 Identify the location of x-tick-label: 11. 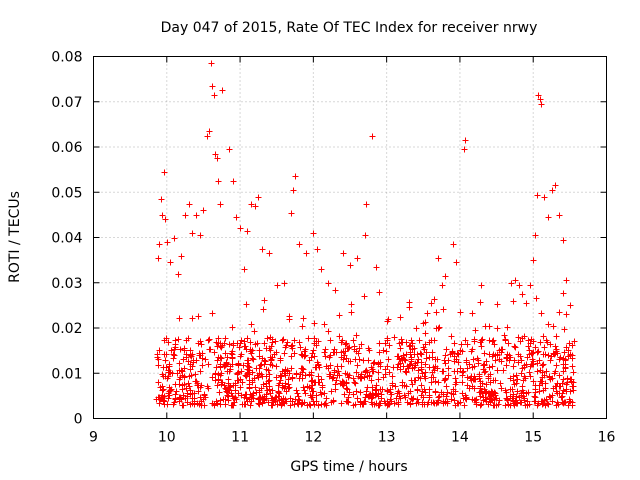
(240, 438).